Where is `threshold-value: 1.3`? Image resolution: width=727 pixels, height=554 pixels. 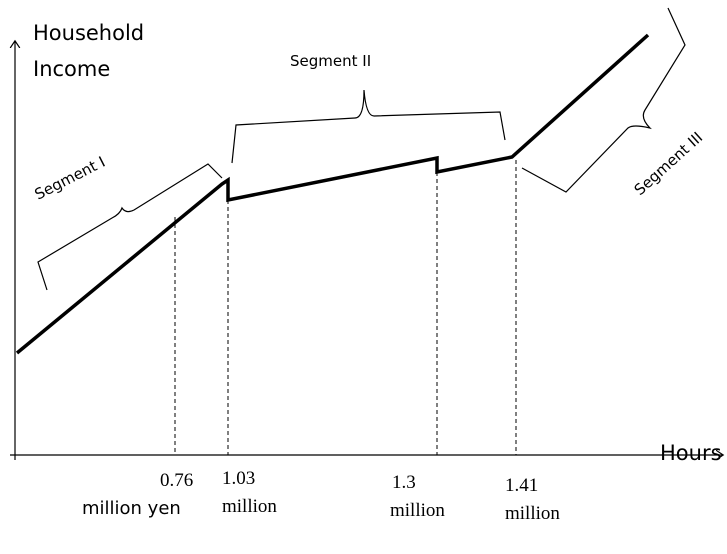
threshold-value: 1.3 is located at coordinates (404, 482).